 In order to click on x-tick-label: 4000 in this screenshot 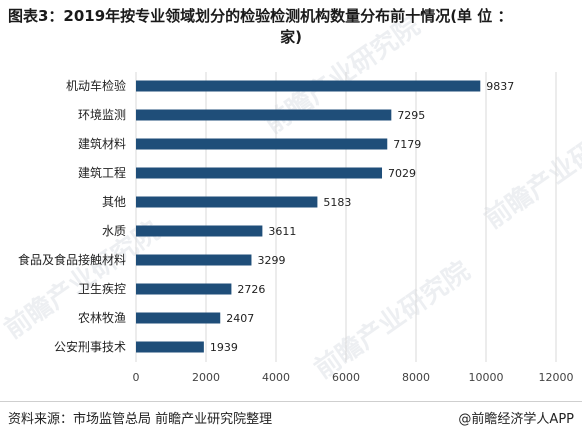, I will do `click(276, 377)`.